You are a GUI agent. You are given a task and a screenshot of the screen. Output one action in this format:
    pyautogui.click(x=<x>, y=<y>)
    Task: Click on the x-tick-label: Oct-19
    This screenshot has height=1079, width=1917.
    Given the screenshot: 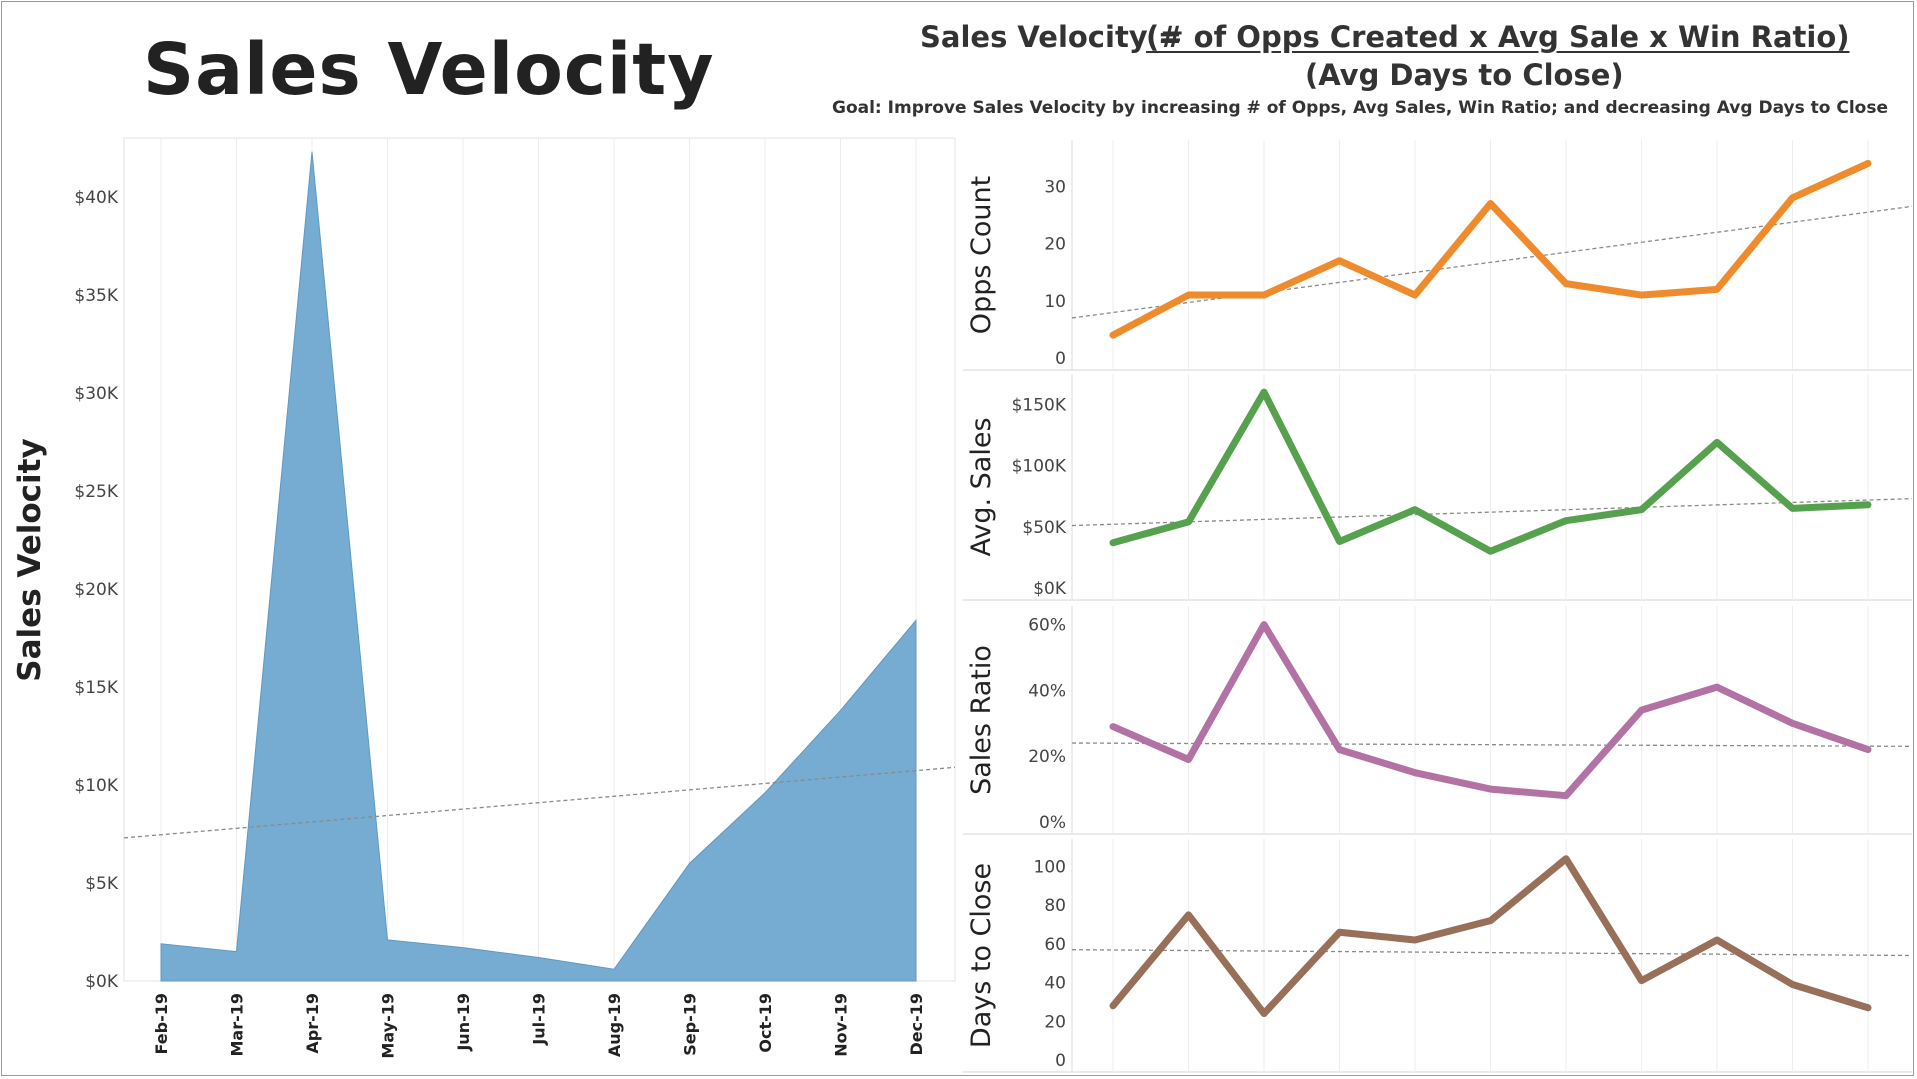 What is the action you would take?
    pyautogui.click(x=765, y=1023)
    